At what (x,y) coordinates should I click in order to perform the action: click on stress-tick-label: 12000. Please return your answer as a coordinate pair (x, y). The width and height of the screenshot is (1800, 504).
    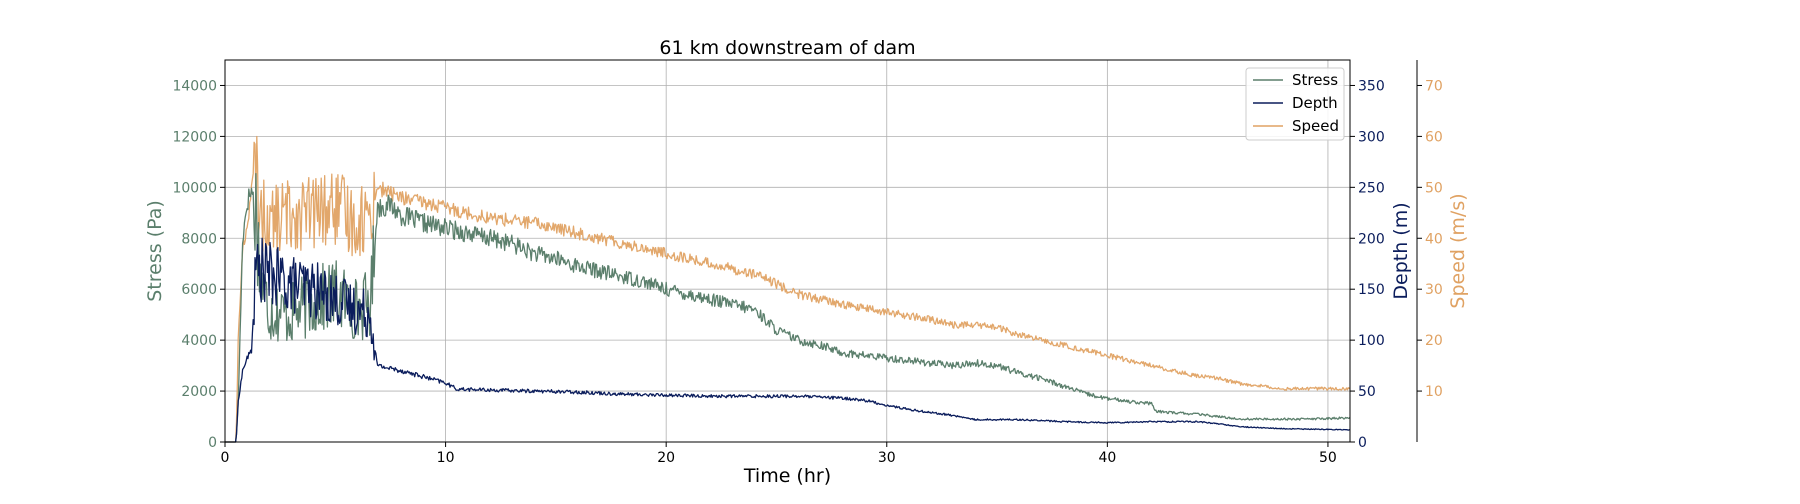
    Looking at the image, I should click on (194, 137).